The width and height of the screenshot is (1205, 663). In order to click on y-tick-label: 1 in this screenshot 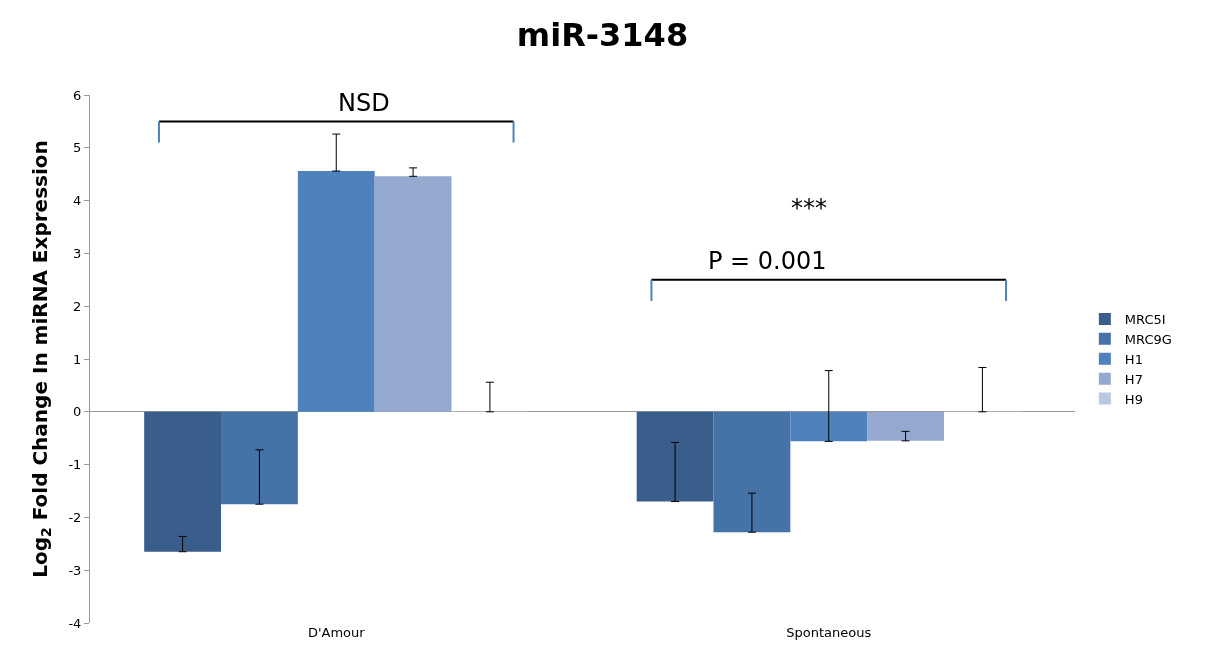, I will do `click(77, 359)`.